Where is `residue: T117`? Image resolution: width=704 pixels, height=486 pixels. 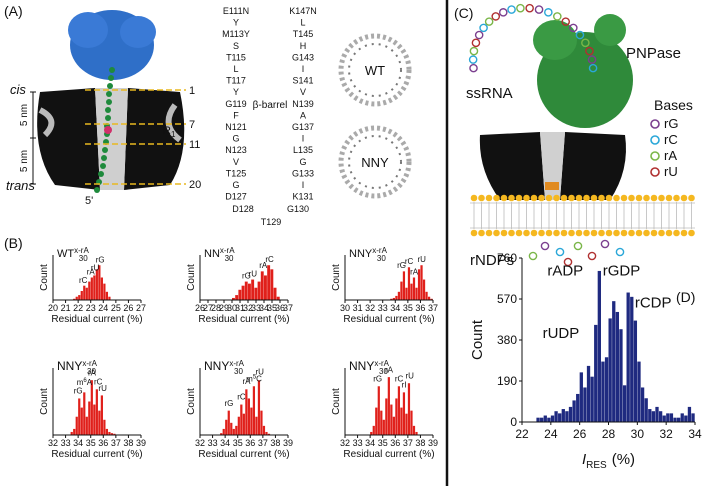 residue: T117 is located at coordinates (236, 81).